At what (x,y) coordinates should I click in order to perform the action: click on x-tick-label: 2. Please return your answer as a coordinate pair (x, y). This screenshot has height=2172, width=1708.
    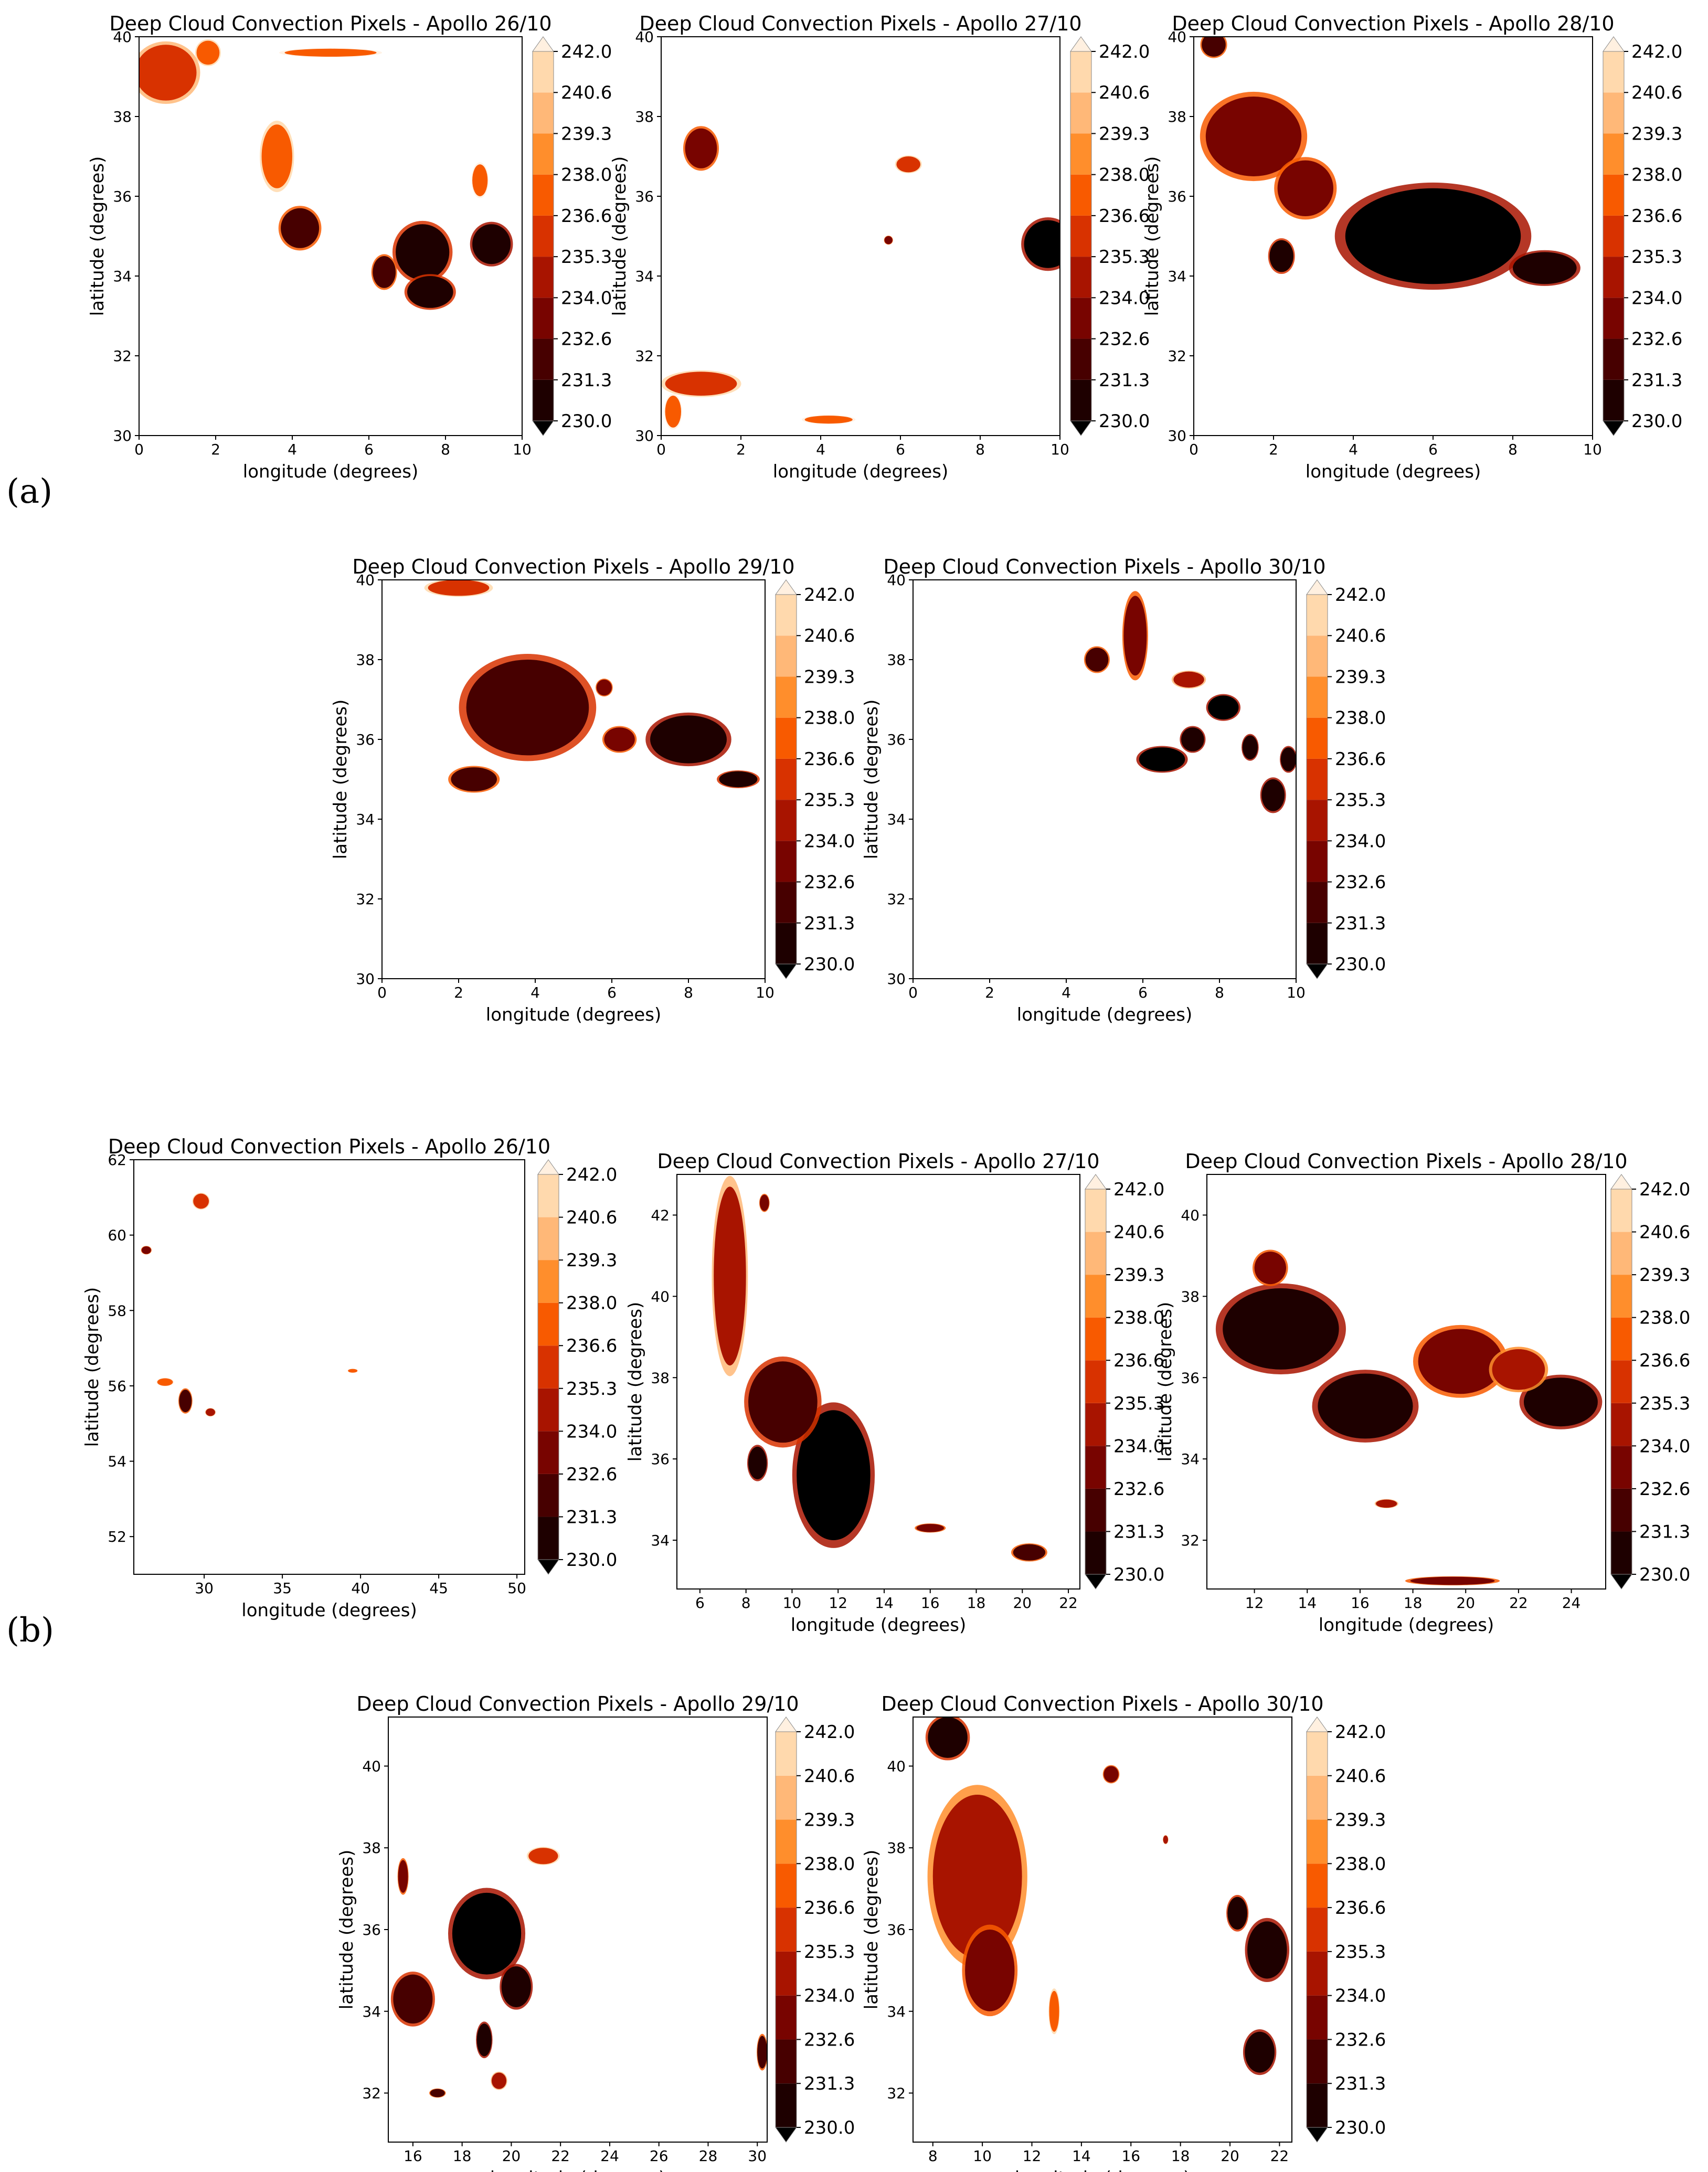
    Looking at the image, I should click on (458, 993).